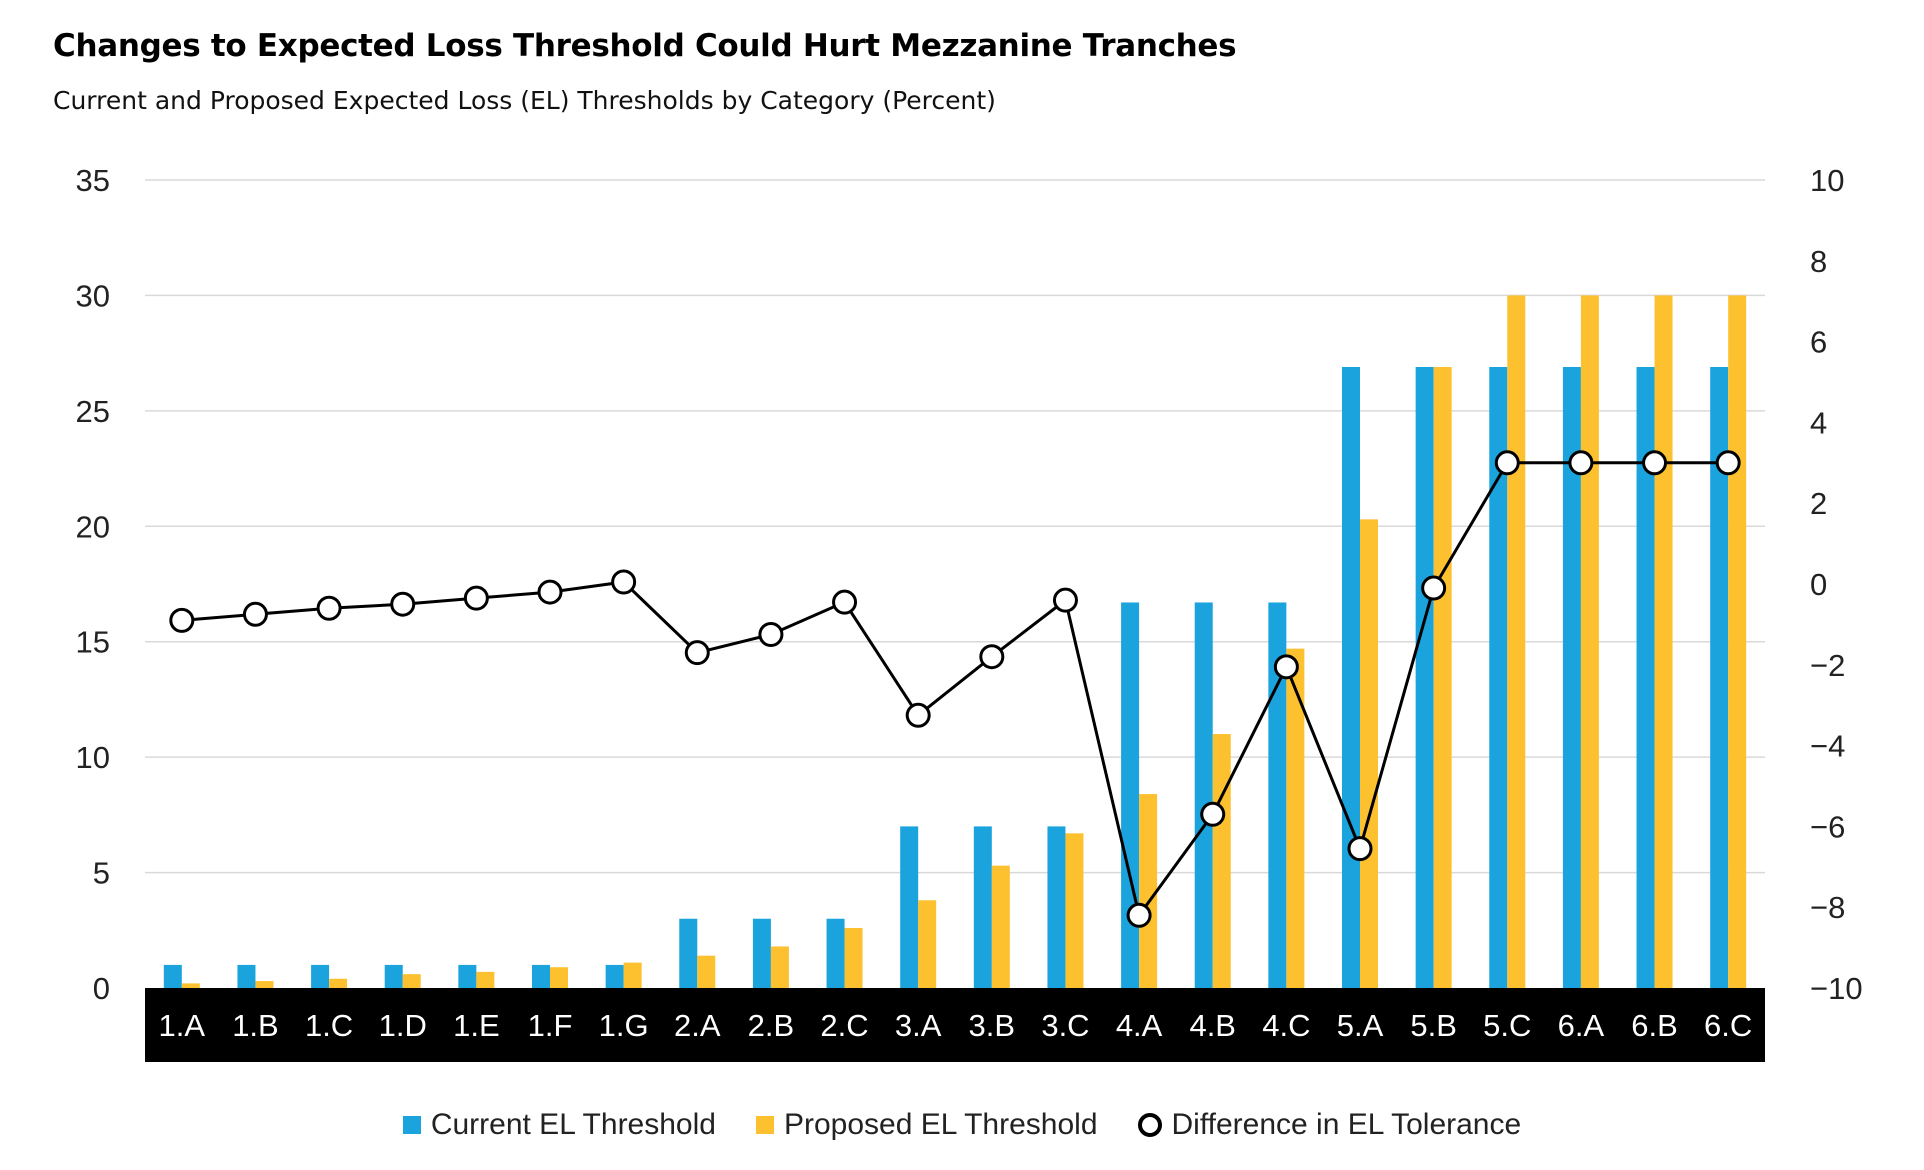 The height and width of the screenshot is (1170, 1924). What do you see at coordinates (476, 1025) in the screenshot?
I see `category-label: 1.E` at bounding box center [476, 1025].